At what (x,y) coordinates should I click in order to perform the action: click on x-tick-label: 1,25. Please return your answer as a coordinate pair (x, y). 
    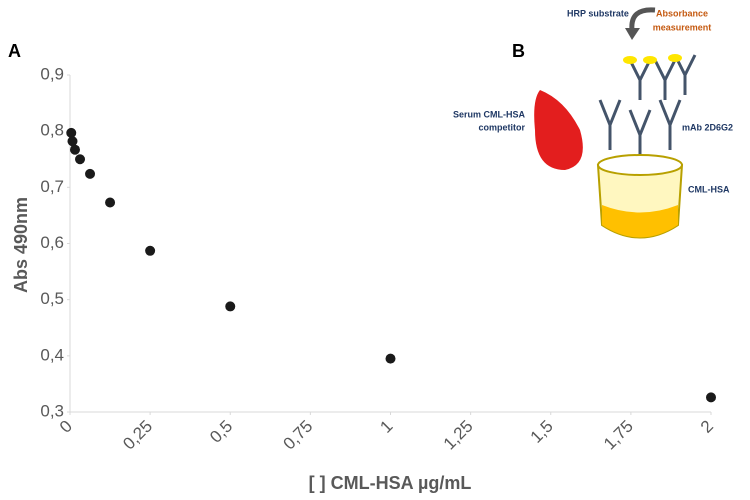
    Looking at the image, I should click on (458, 435).